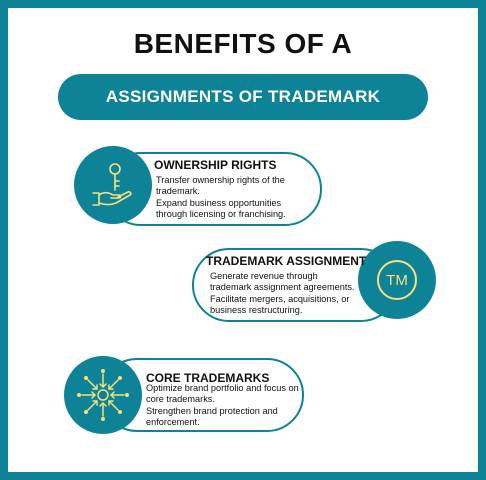 The height and width of the screenshot is (480, 486). I want to click on text-line: trademark., so click(178, 191).